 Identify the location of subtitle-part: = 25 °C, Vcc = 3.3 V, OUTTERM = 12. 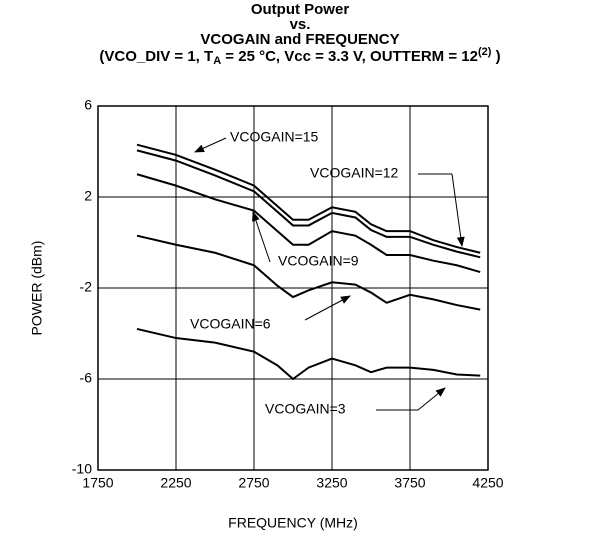
(349, 56).